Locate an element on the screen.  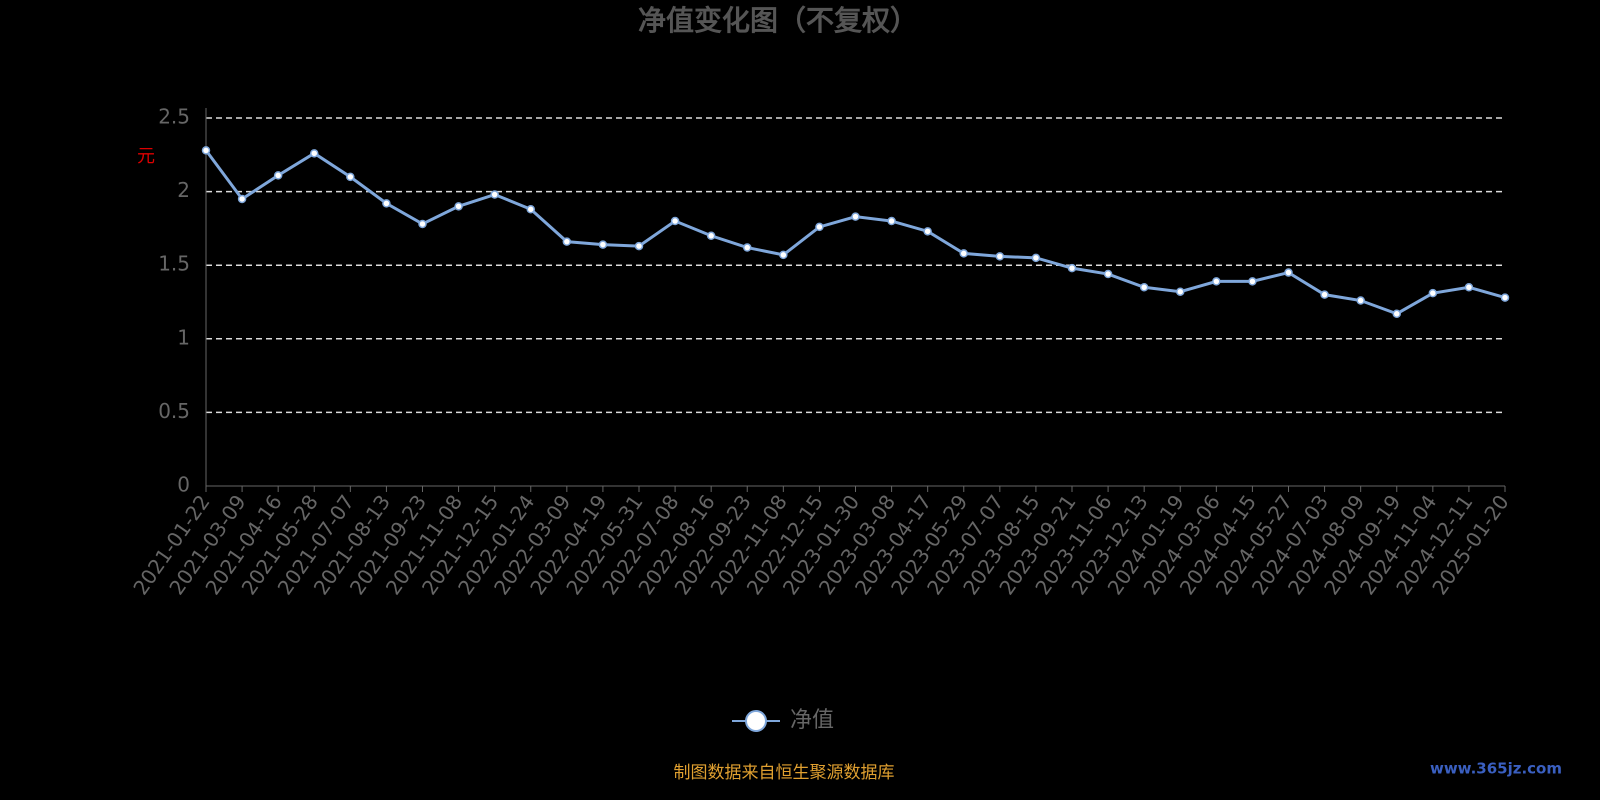
watermark: www.365jz.com is located at coordinates (1496, 769).